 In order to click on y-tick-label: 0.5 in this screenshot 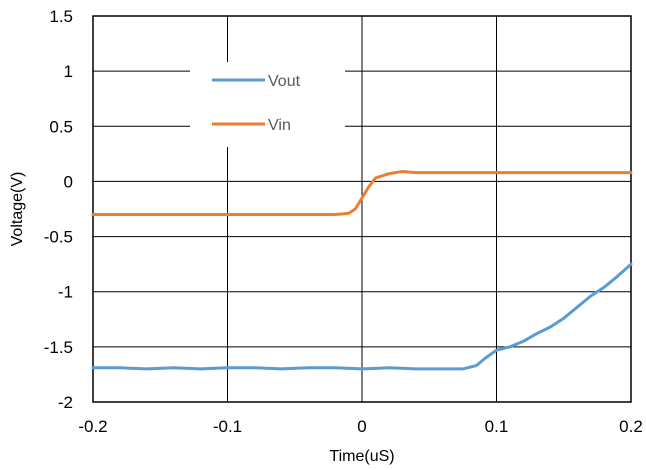, I will do `click(61, 126)`.